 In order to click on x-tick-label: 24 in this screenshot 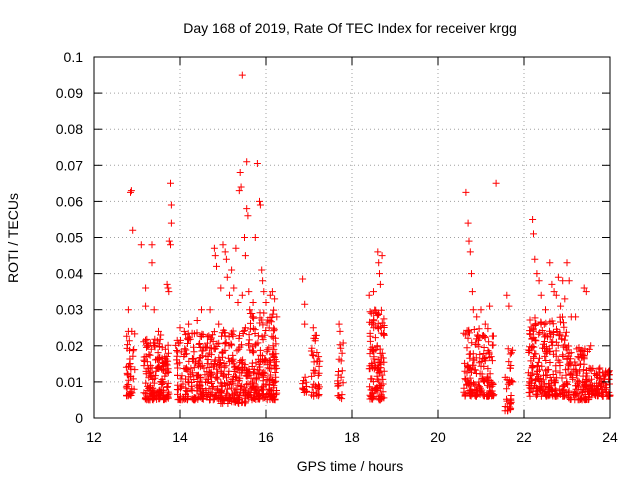, I will do `click(610, 437)`.